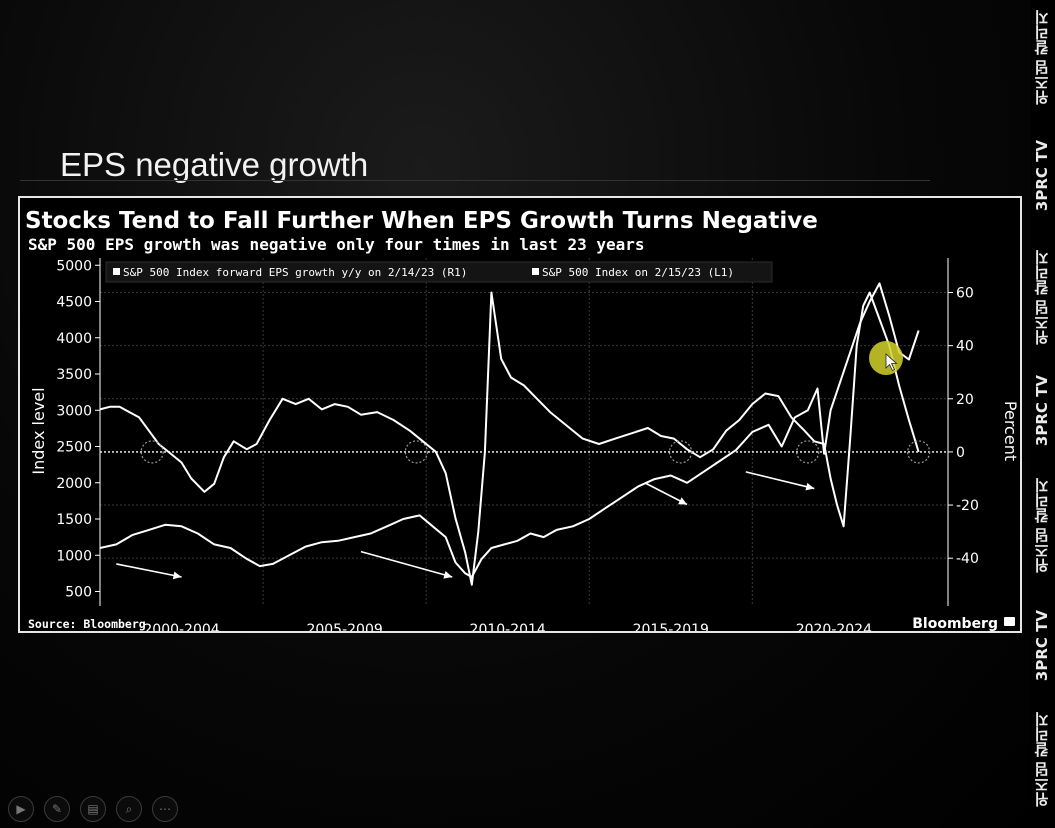 The width and height of the screenshot is (1055, 828). Describe the element at coordinates (671, 626) in the screenshot. I see `x-tick-label: 2015-2019` at that location.